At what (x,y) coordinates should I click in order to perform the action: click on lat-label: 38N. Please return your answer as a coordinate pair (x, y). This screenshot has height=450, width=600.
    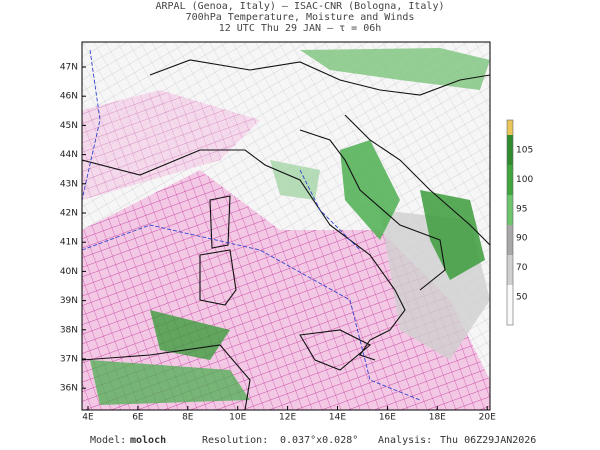
    Looking at the image, I should click on (69, 330).